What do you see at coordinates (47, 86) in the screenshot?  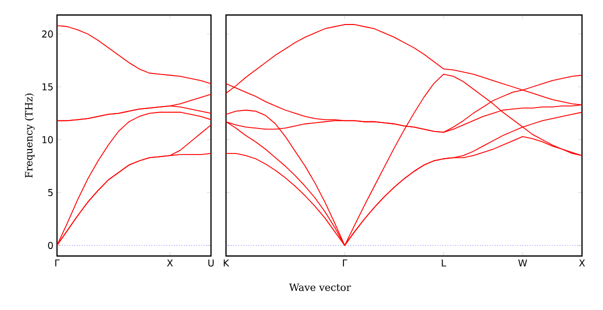 I see `y-tick-label: 15` at bounding box center [47, 86].